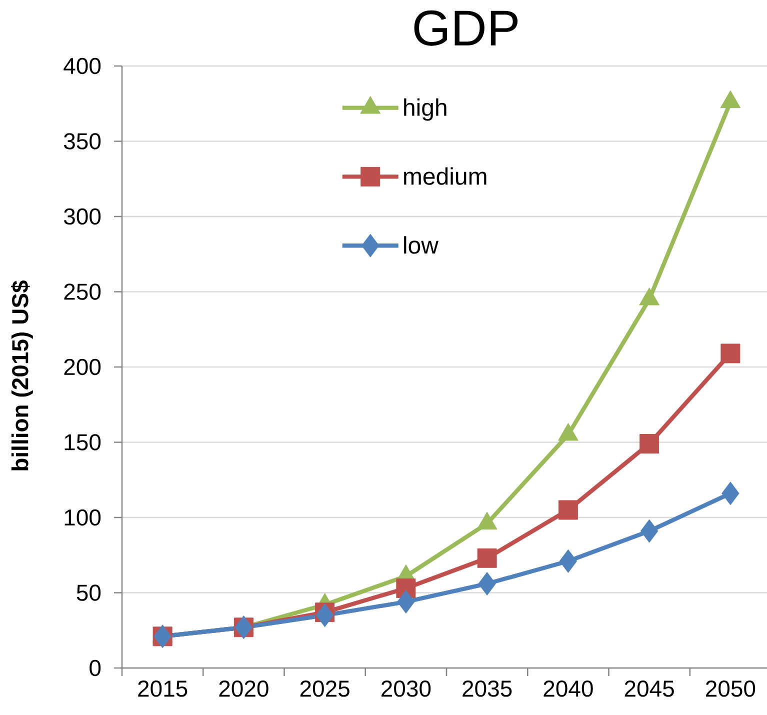 The height and width of the screenshot is (715, 767). What do you see at coordinates (88, 592) in the screenshot?
I see `y-tick-label: 50` at bounding box center [88, 592].